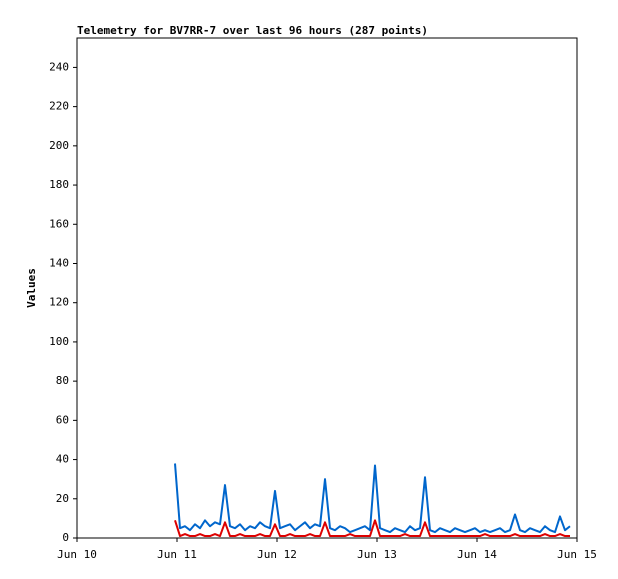 This screenshot has height=579, width=618. Describe the element at coordinates (59, 184) in the screenshot. I see `y-tick-label: 180` at that location.